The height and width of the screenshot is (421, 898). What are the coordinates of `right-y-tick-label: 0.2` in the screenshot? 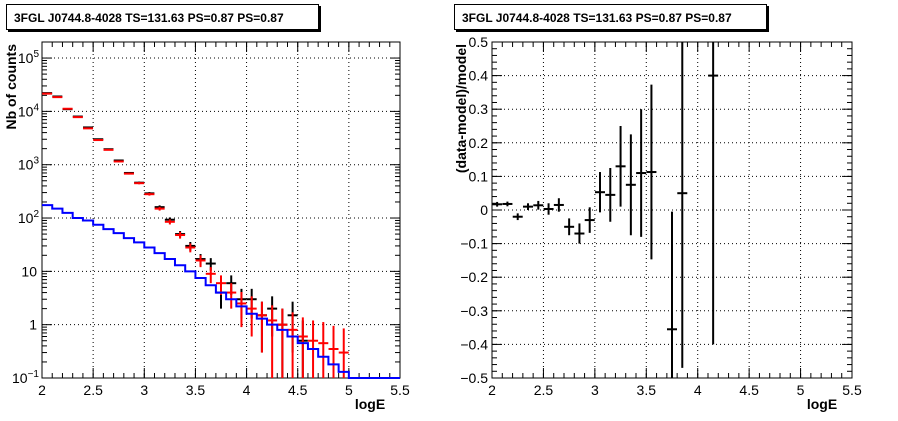 It's located at (479, 143).